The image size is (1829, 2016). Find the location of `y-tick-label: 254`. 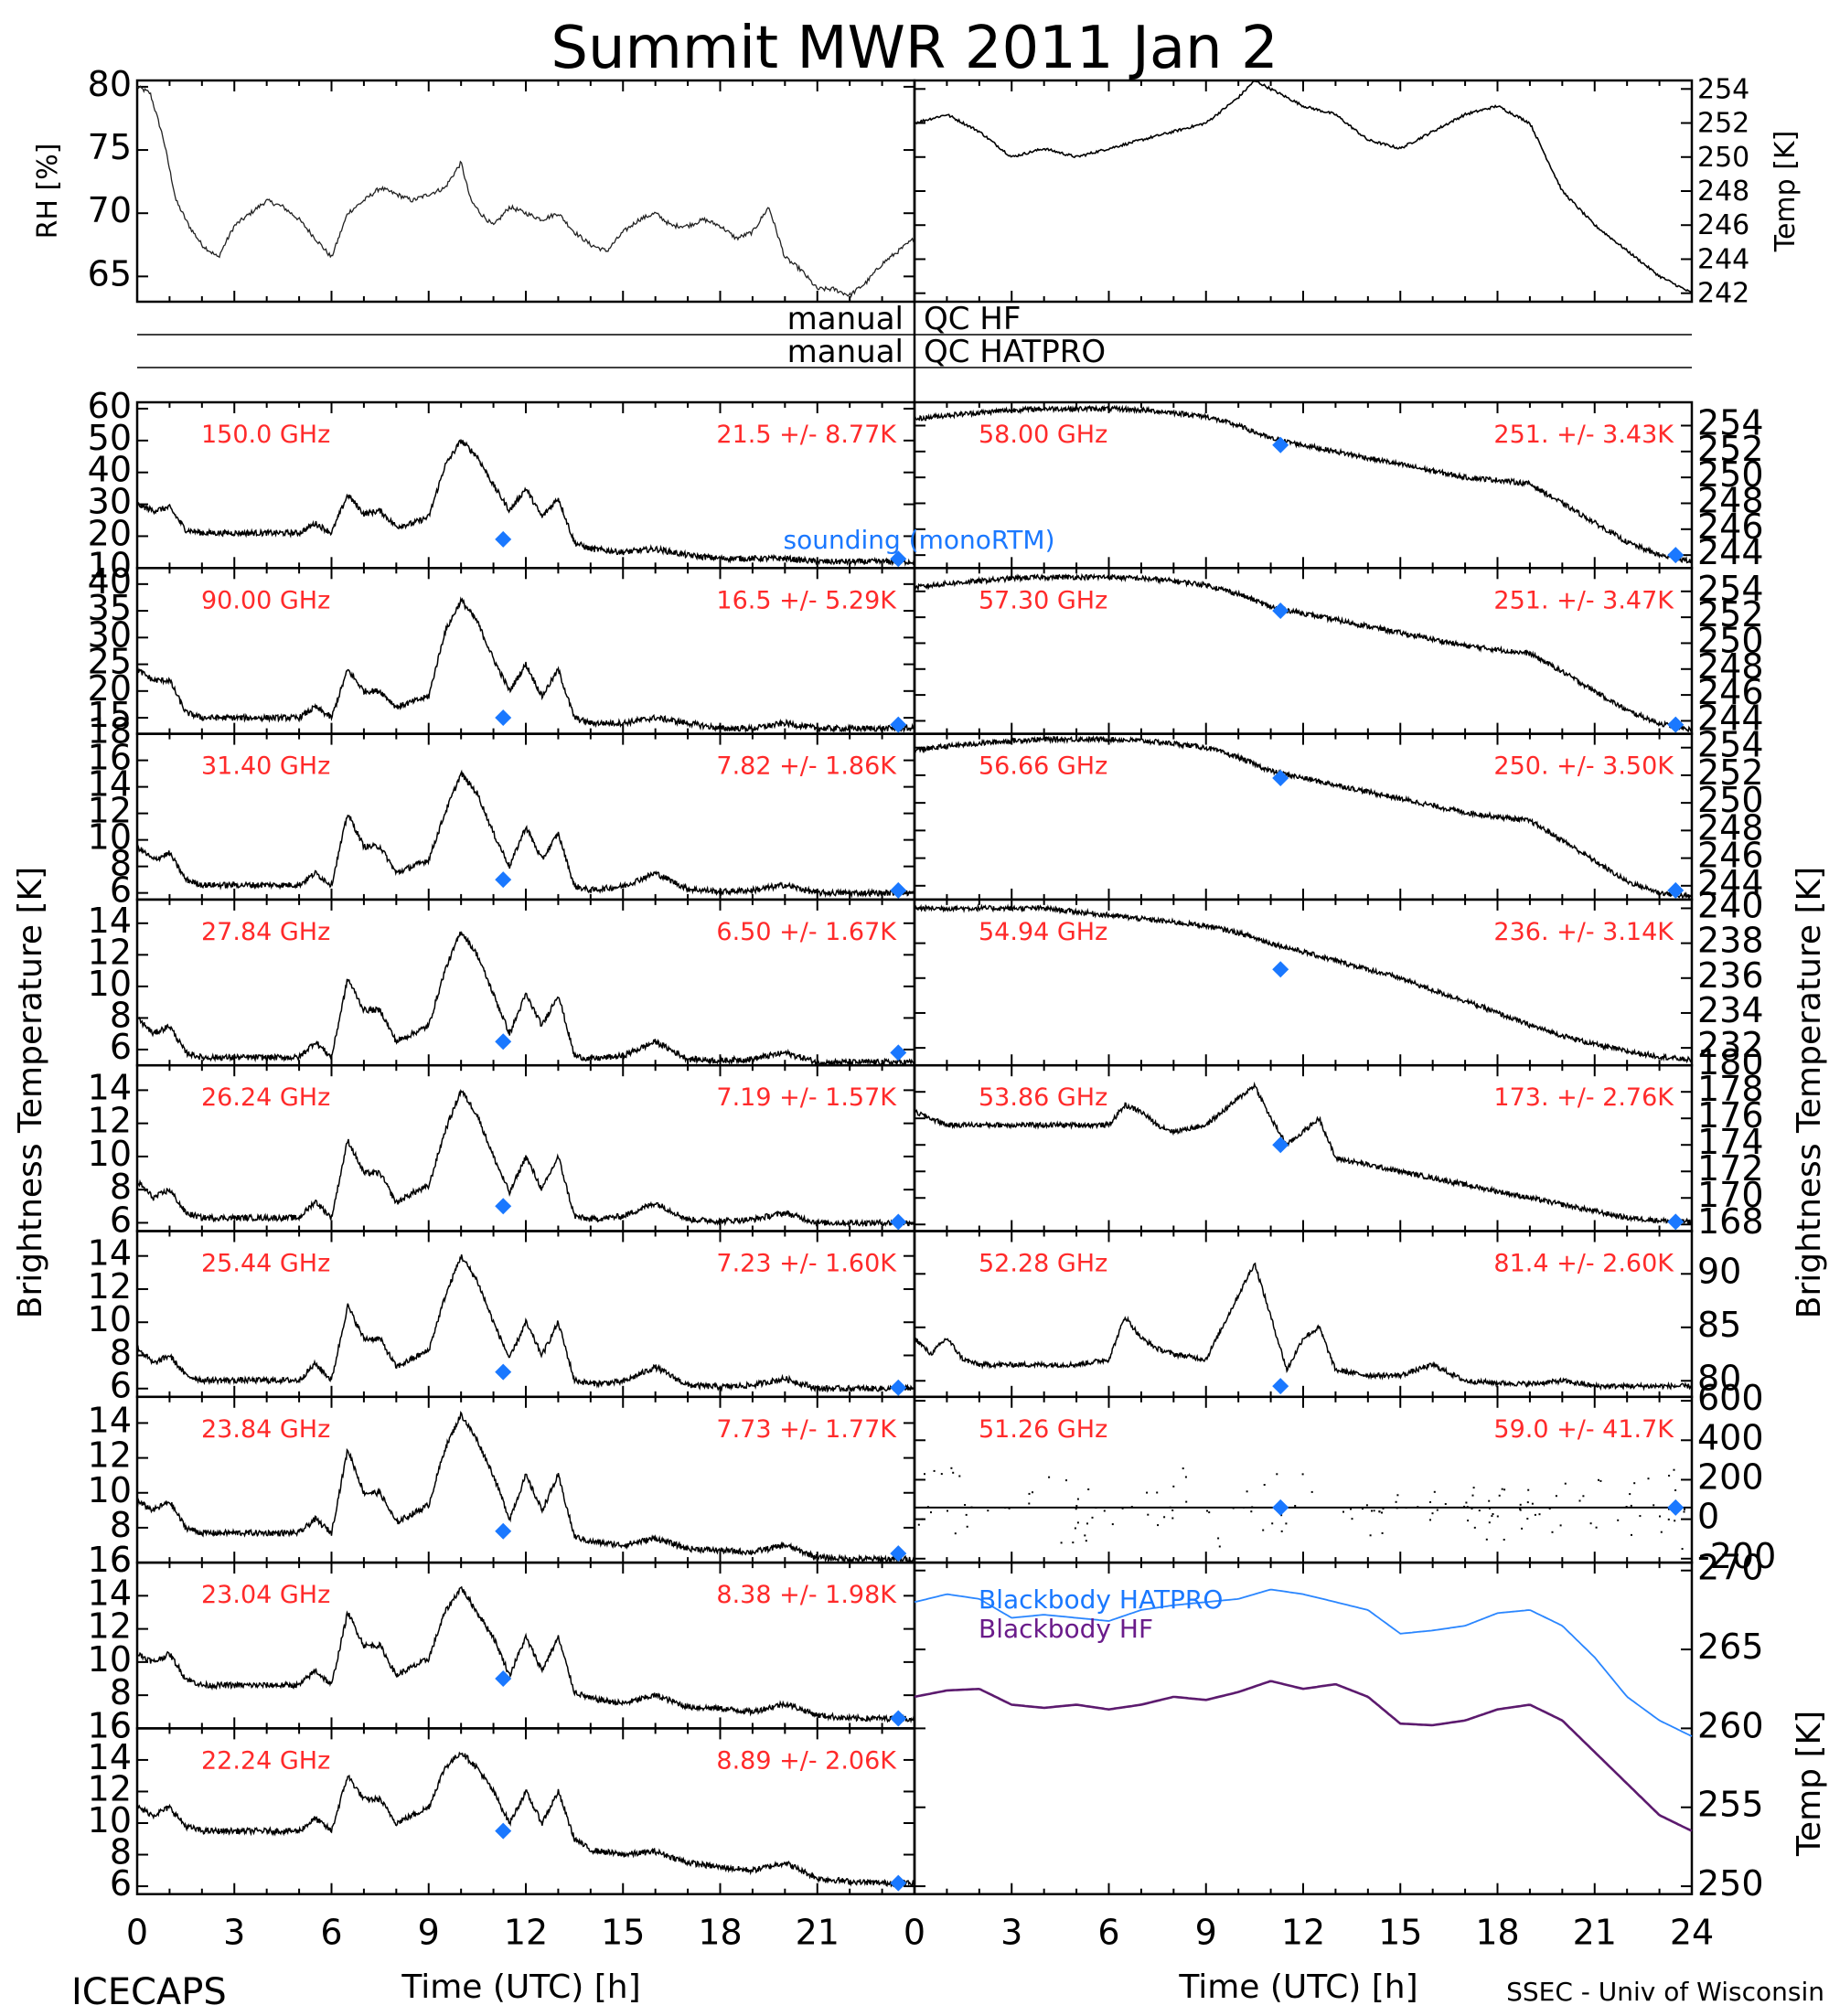

y-tick-label: 254 is located at coordinates (1723, 89).